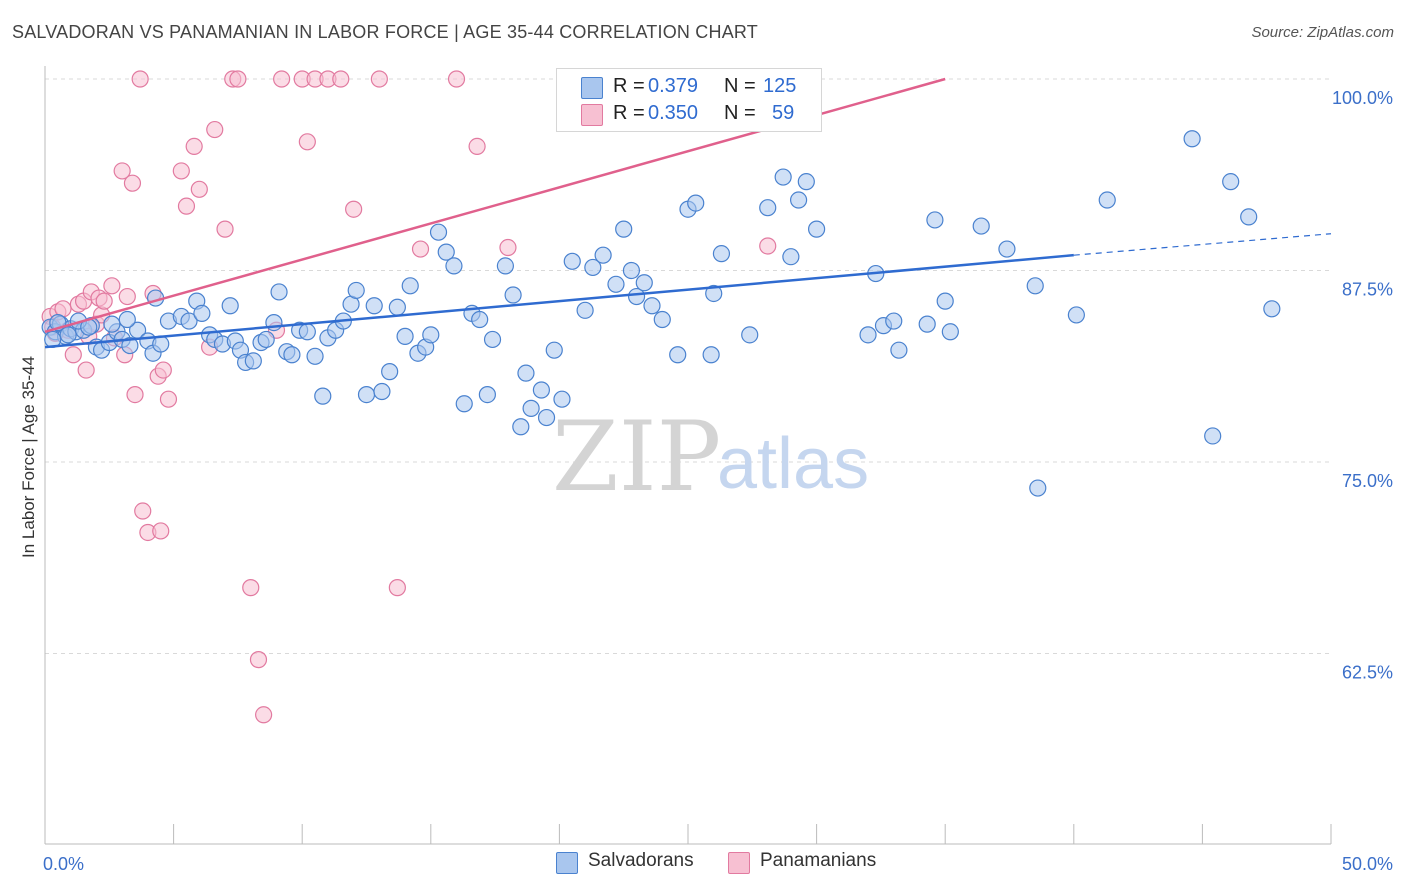 This screenshot has height=892, width=1406. What do you see at coordinates (689, 100) in the screenshot?
I see `stats-legend: R = 0.379 N = 125 R = 0.350 N = 59` at bounding box center [689, 100].